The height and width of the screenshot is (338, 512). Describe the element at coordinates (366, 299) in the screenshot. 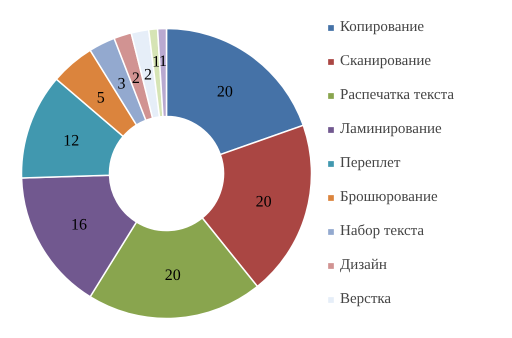

I see `legend-label: Верстка` at that location.